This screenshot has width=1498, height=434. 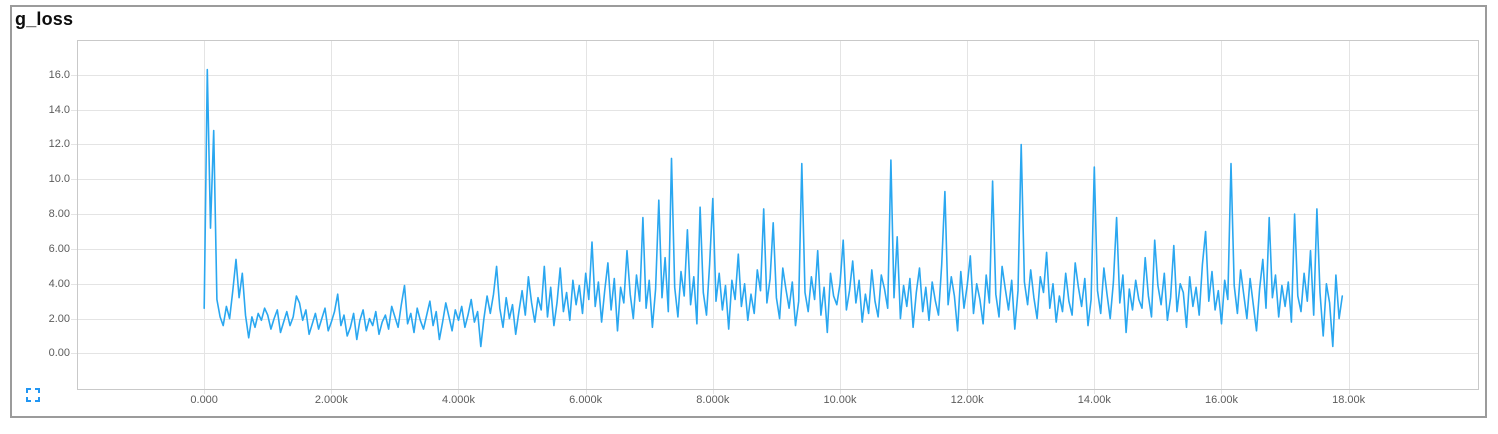 I want to click on x-tick-label: 6.000k, so click(x=586, y=400).